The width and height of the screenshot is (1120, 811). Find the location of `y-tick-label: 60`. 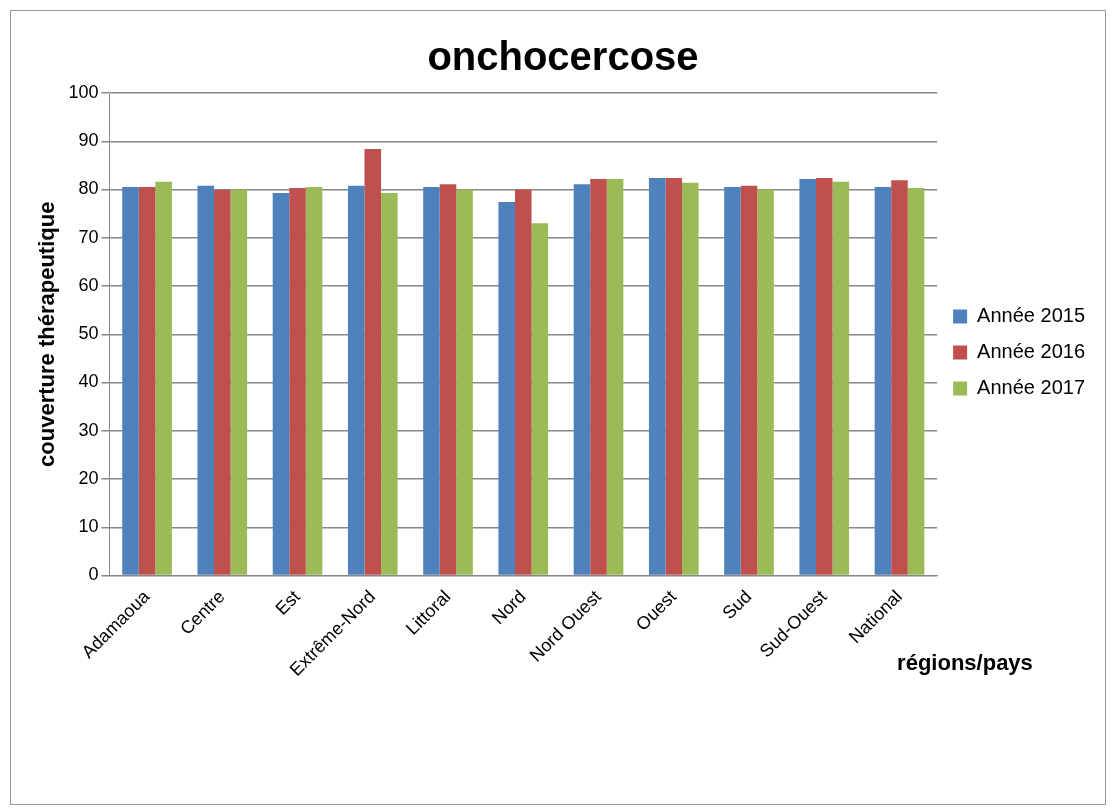

y-tick-label: 60 is located at coordinates (88, 284).